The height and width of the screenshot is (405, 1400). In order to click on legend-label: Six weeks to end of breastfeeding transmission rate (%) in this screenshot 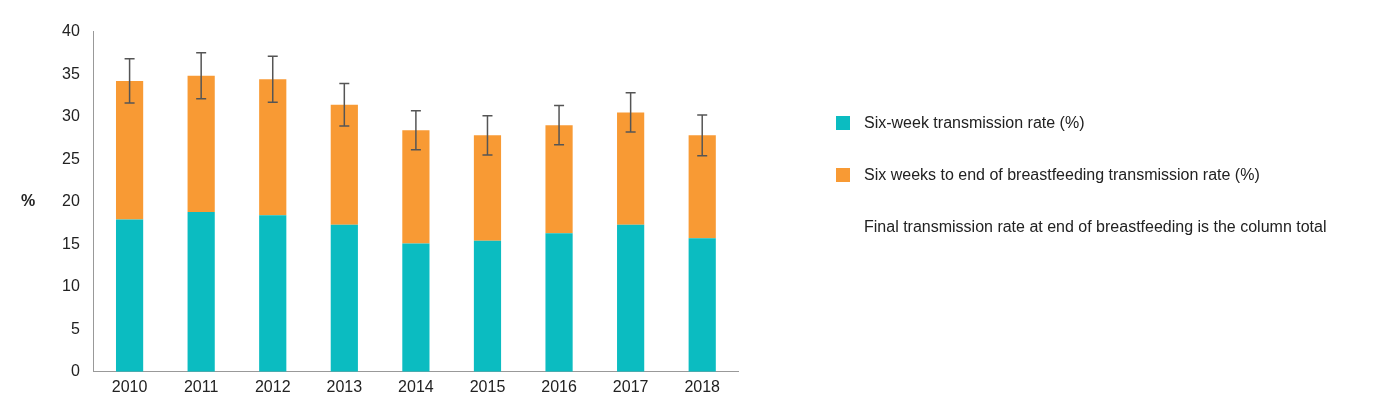, I will do `click(1062, 175)`.